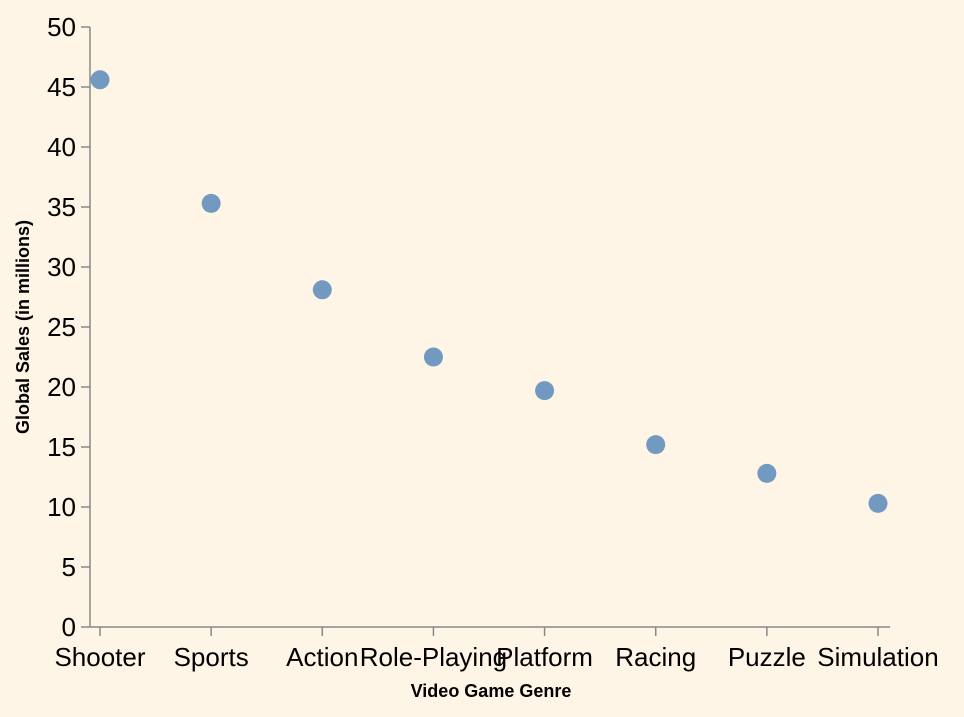  Describe the element at coordinates (69, 567) in the screenshot. I see `y-tick-label: 5` at that location.